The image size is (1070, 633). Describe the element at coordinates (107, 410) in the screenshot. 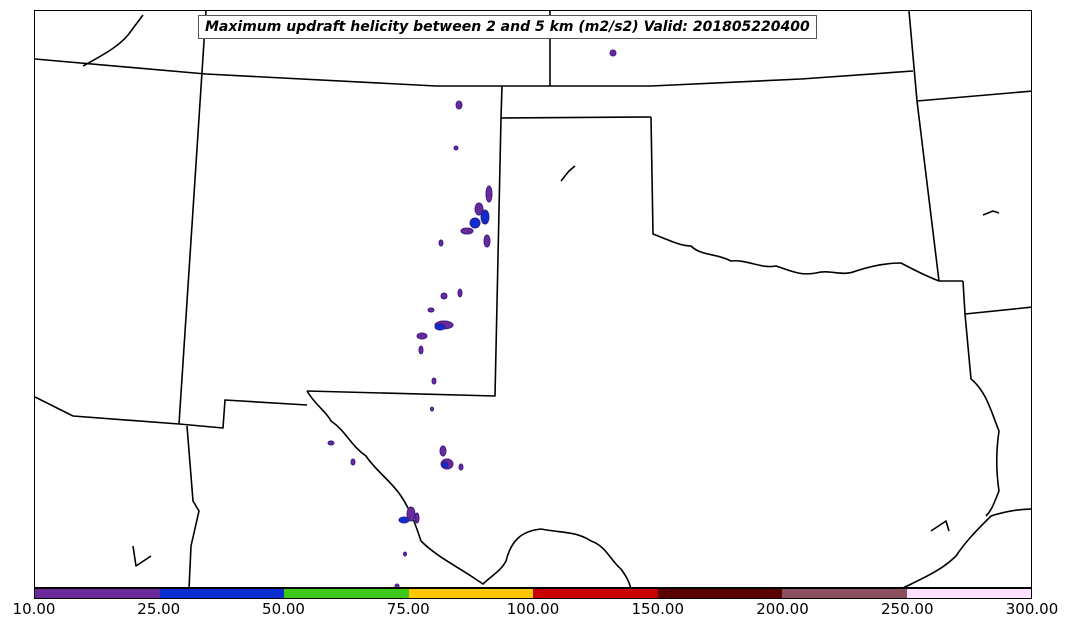

I see `boundary-ut-az` at that location.